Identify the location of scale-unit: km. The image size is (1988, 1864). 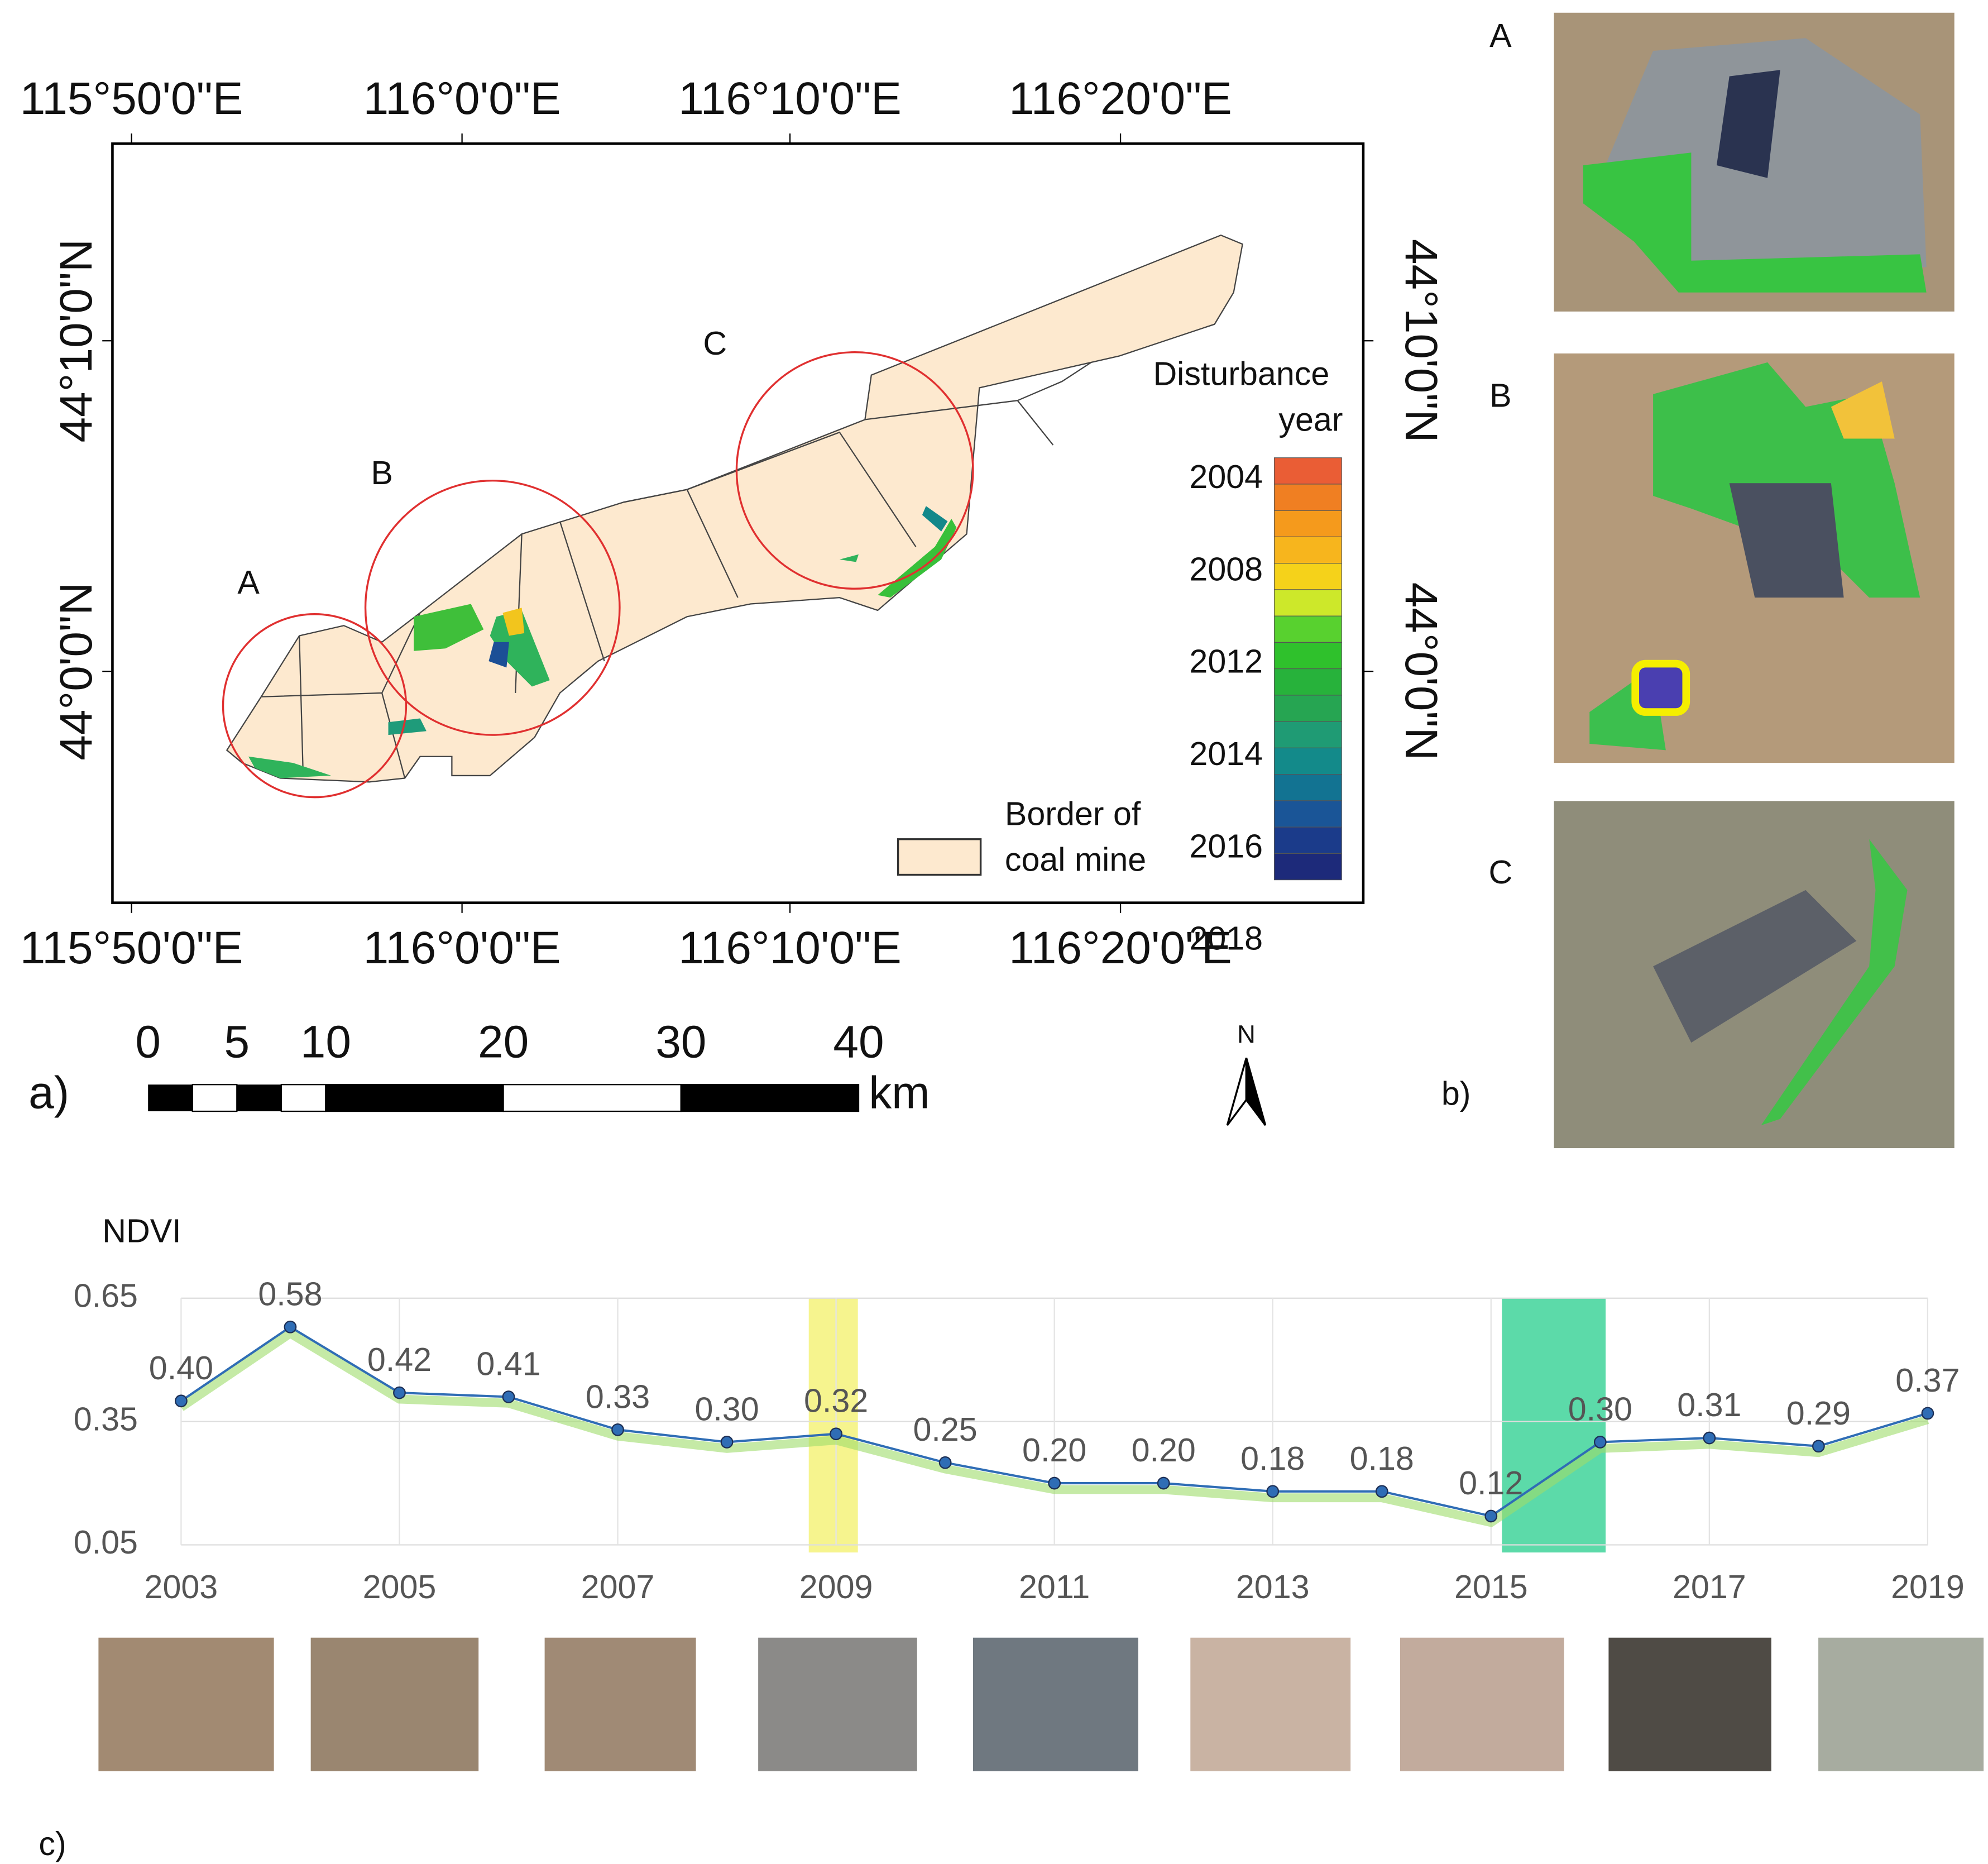
(899, 1092).